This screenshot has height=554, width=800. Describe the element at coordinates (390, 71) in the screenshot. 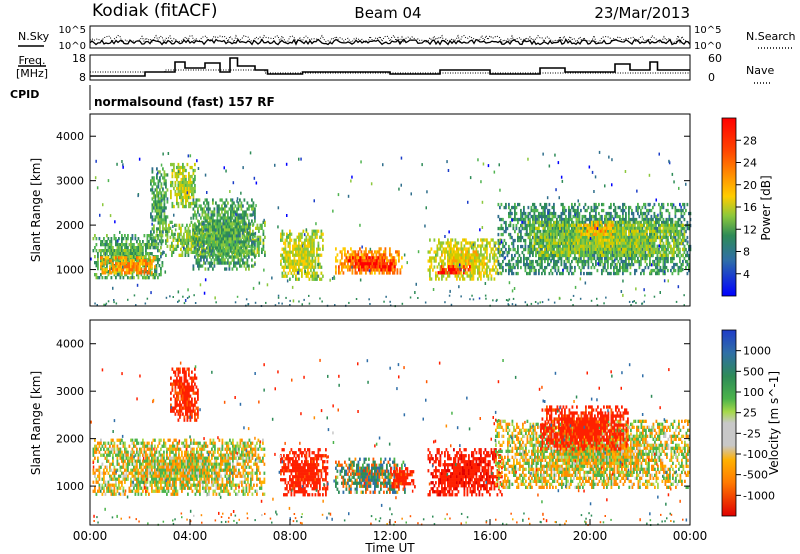

I see `nave-line` at that location.